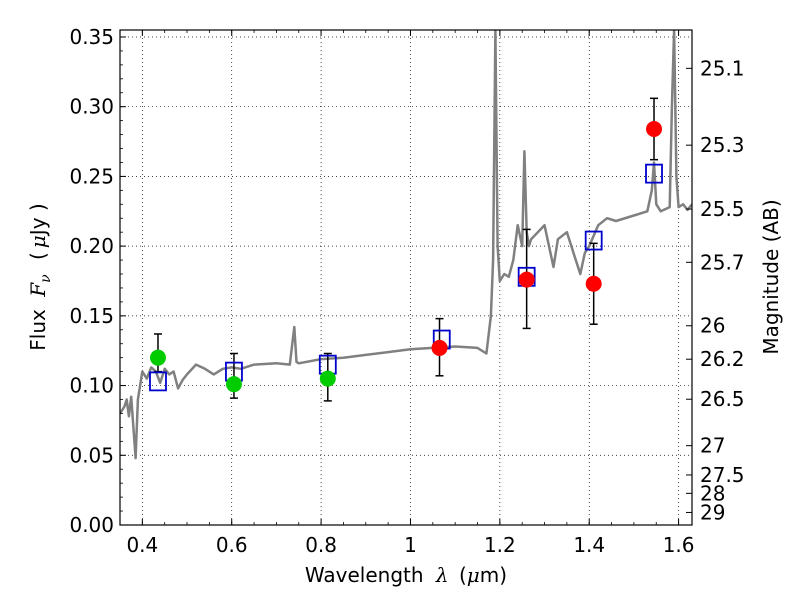  What do you see at coordinates (500, 545) in the screenshot?
I see `x-tick-label: 1.2` at bounding box center [500, 545].